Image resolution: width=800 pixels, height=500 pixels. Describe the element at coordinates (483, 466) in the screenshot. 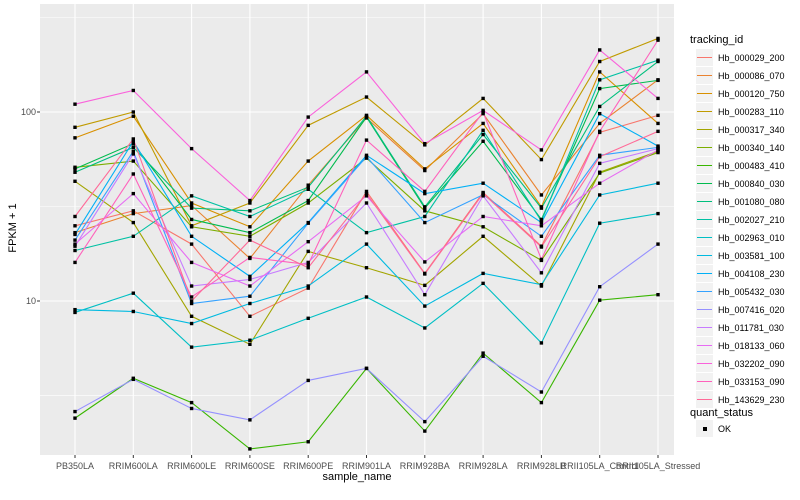

I see `x-tick-label: RRIM928LA` at that location.